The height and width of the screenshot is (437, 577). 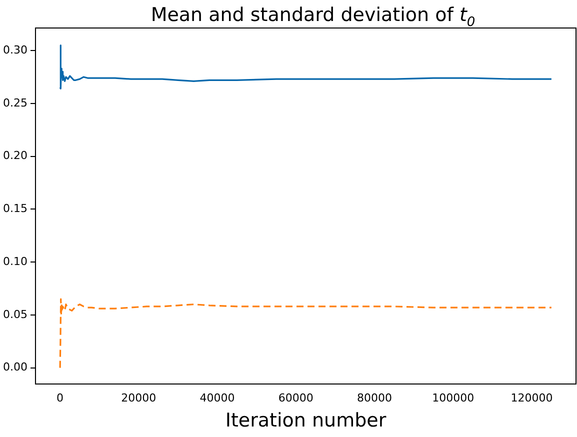 I want to click on chart-title: Mean and standard deviation of t$_{0}$, so click(x=313, y=17).